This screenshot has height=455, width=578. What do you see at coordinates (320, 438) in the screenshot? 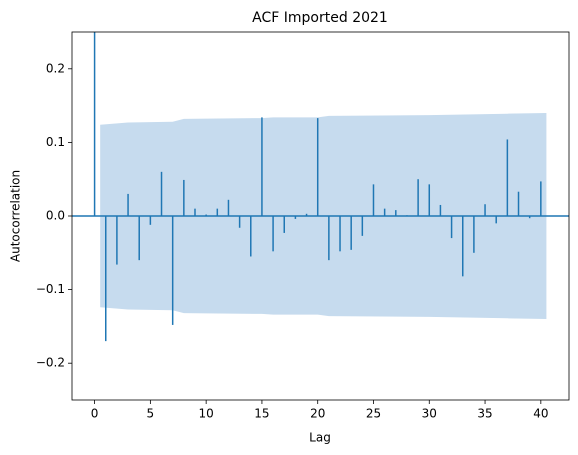
I see `x-axis-label: Lag` at bounding box center [320, 438].